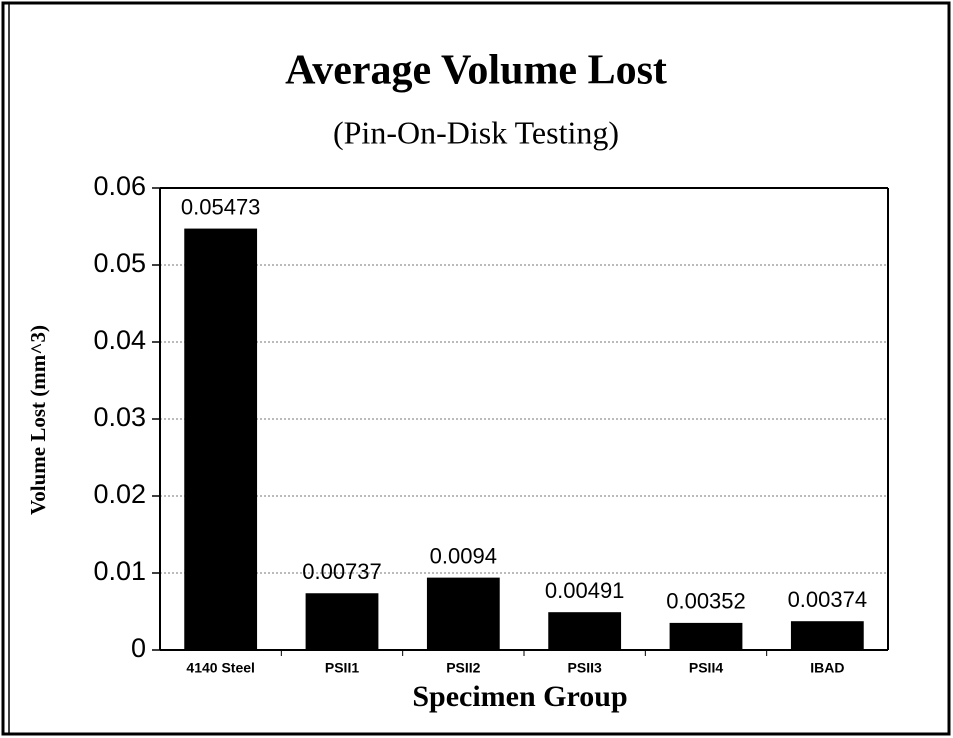 This screenshot has width=953, height=738. I want to click on x-tick-label: IBAD, so click(827, 668).